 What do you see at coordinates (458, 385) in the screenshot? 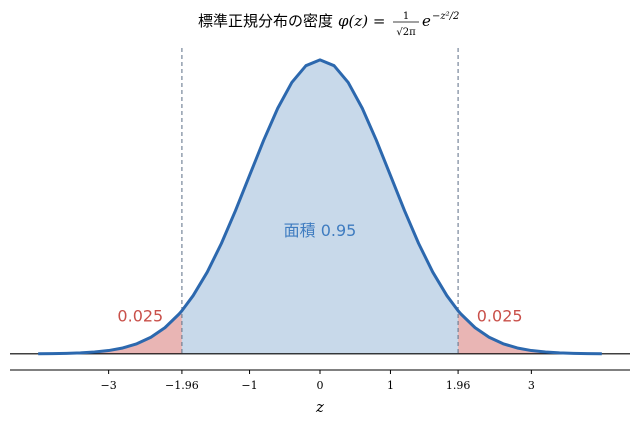
I see `x-tick-label: 1.96` at bounding box center [458, 385].